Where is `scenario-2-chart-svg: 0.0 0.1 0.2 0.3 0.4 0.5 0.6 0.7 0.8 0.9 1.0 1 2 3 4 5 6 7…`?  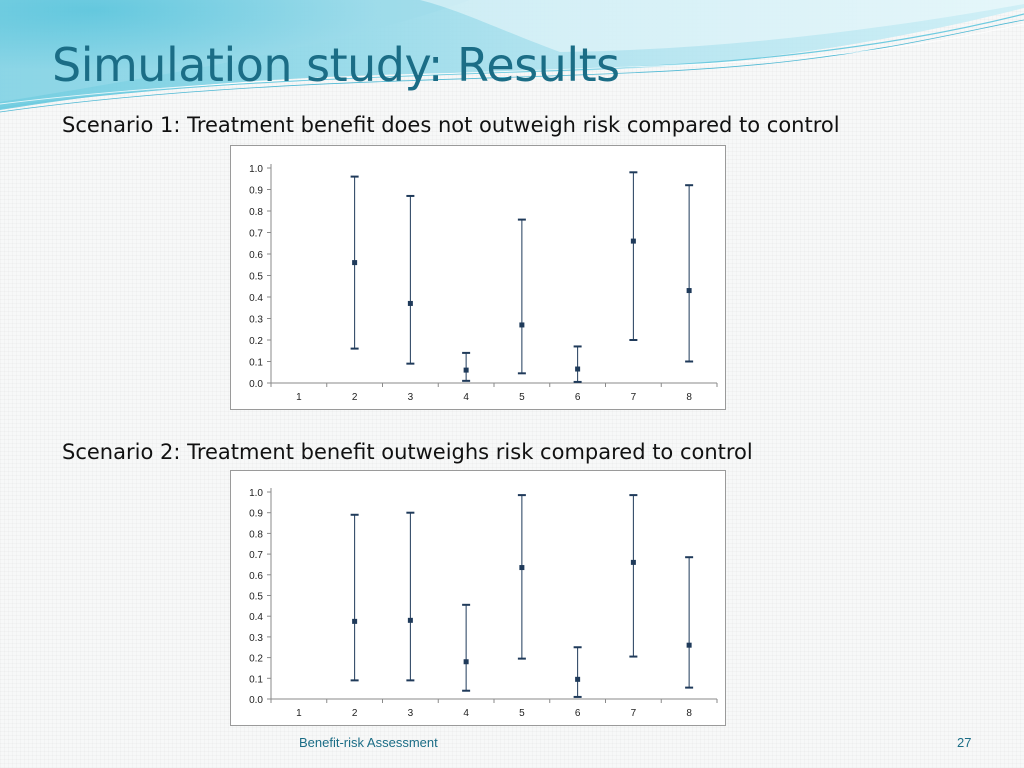
scenario-2-chart-svg: 0.0 0.1 0.2 0.3 0.4 0.5 0.6 0.7 0.8 0.9 1.0 1 2 3 4 5 6 7… is located at coordinates (483, 603).